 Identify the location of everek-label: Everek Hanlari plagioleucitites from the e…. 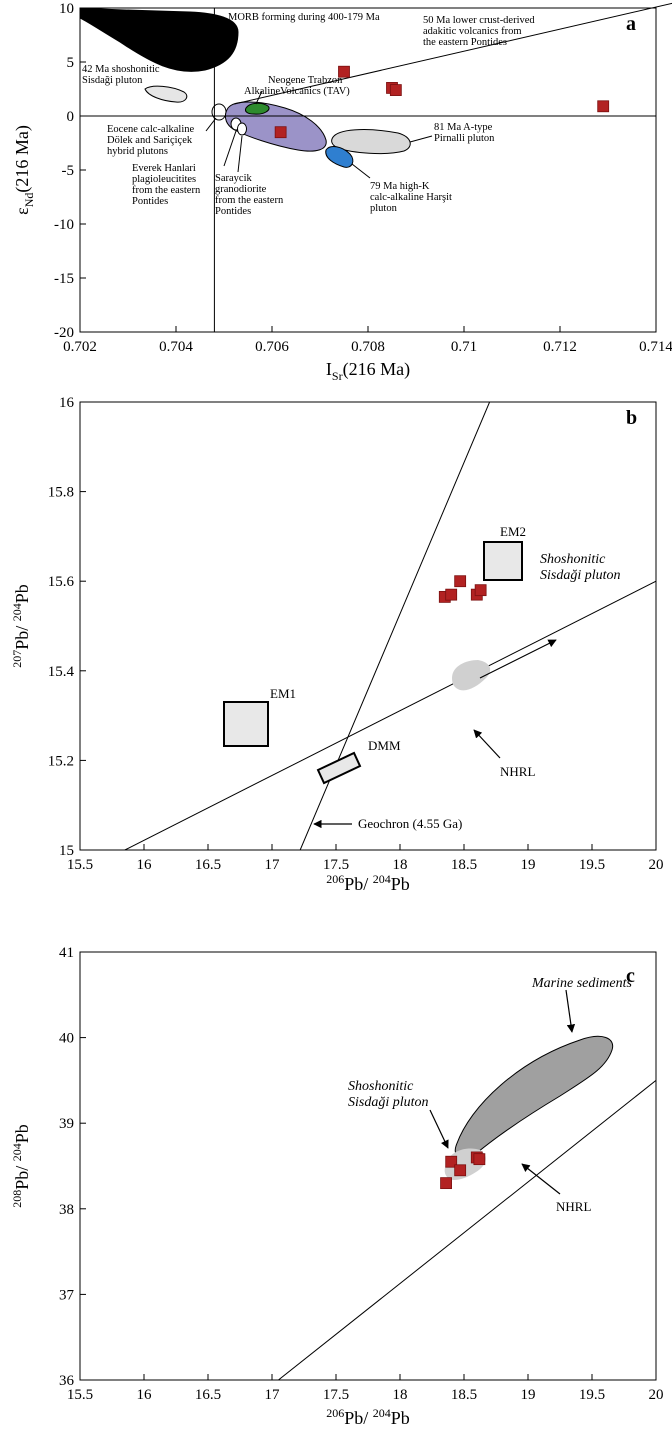
(166, 185).